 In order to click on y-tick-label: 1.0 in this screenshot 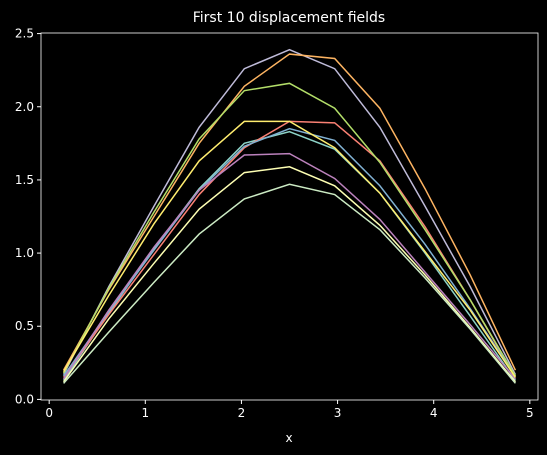, I will do `click(24, 253)`.